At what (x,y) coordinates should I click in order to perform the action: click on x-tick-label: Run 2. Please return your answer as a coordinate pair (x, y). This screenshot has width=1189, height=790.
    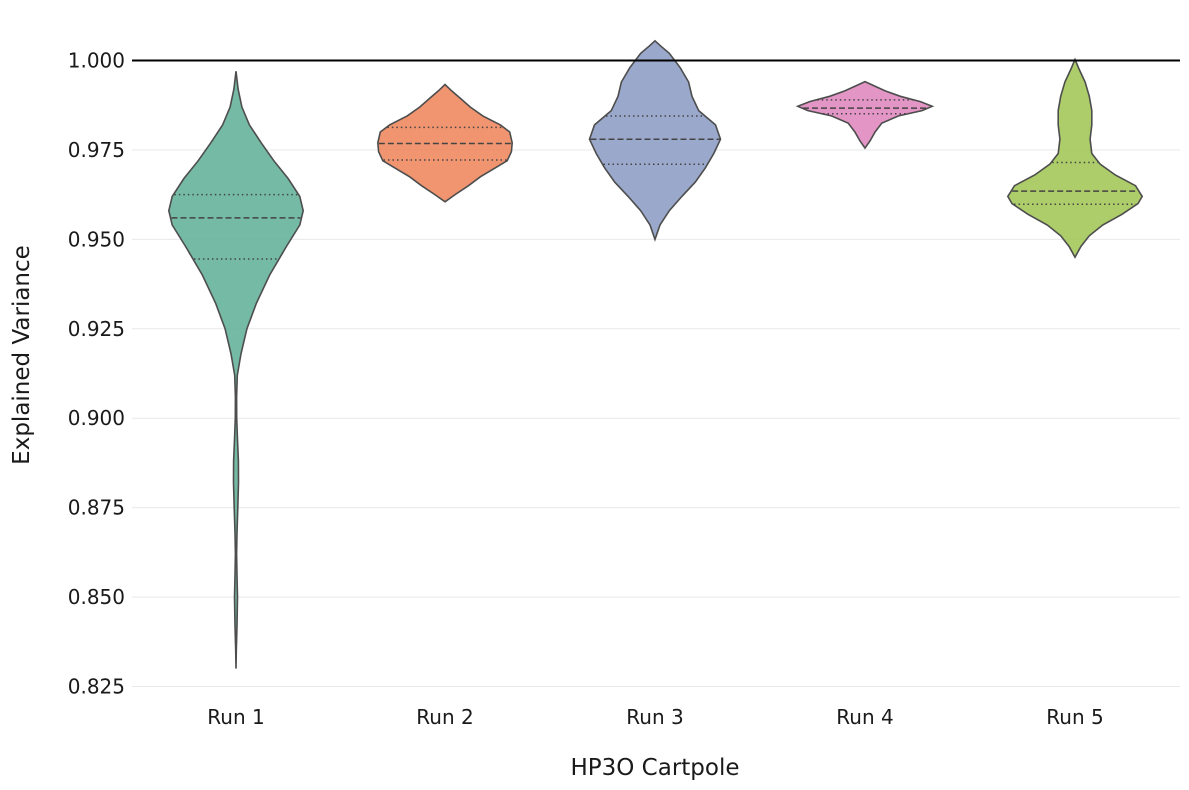
    Looking at the image, I should click on (444, 717).